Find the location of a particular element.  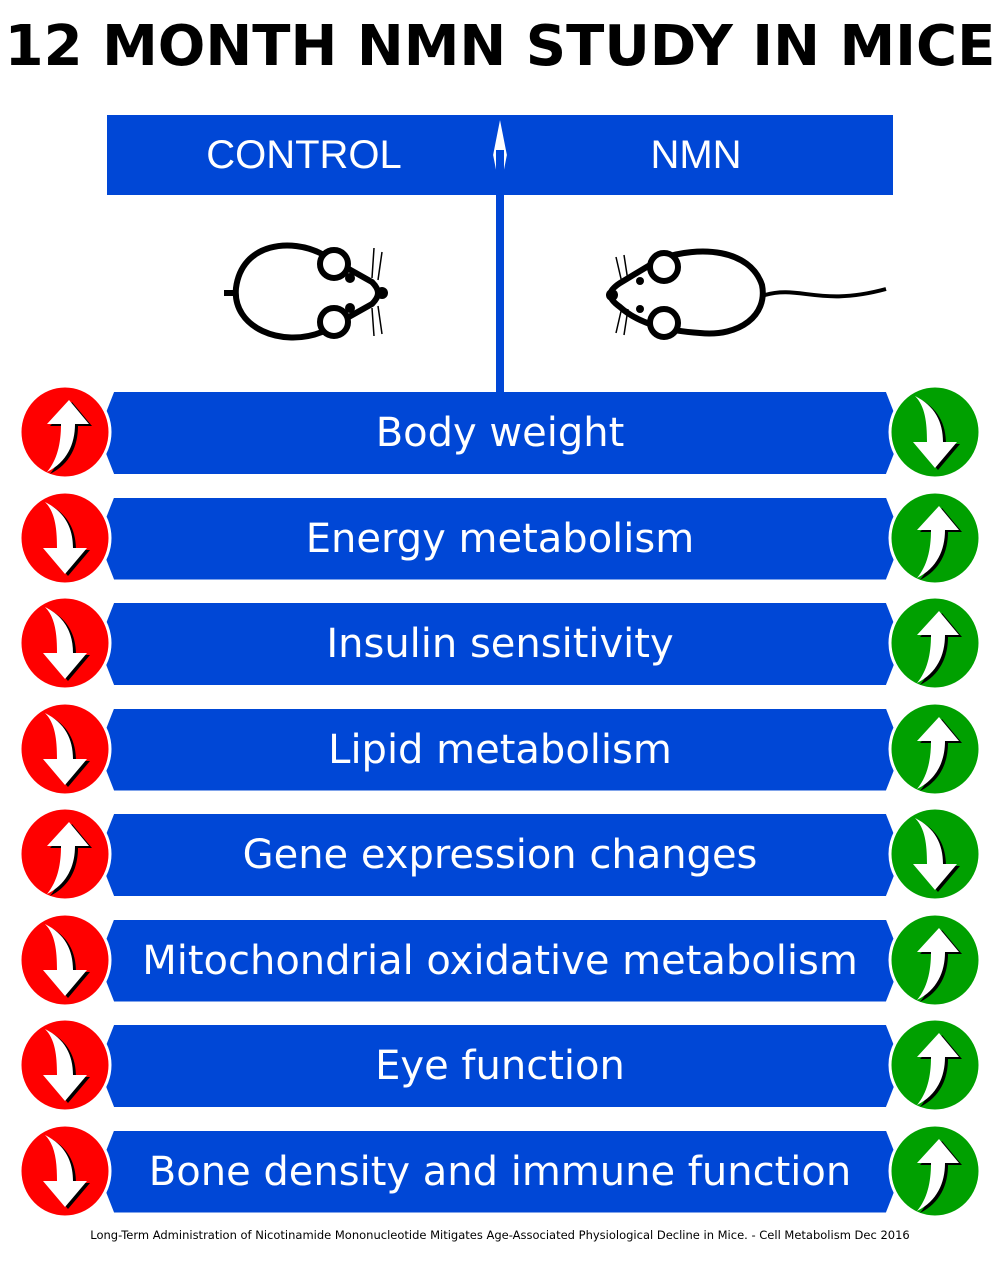

row-mitochondrial-oxidative-metabolism: Mitochondrial oxidative metabolism is located at coordinates (500, 959).